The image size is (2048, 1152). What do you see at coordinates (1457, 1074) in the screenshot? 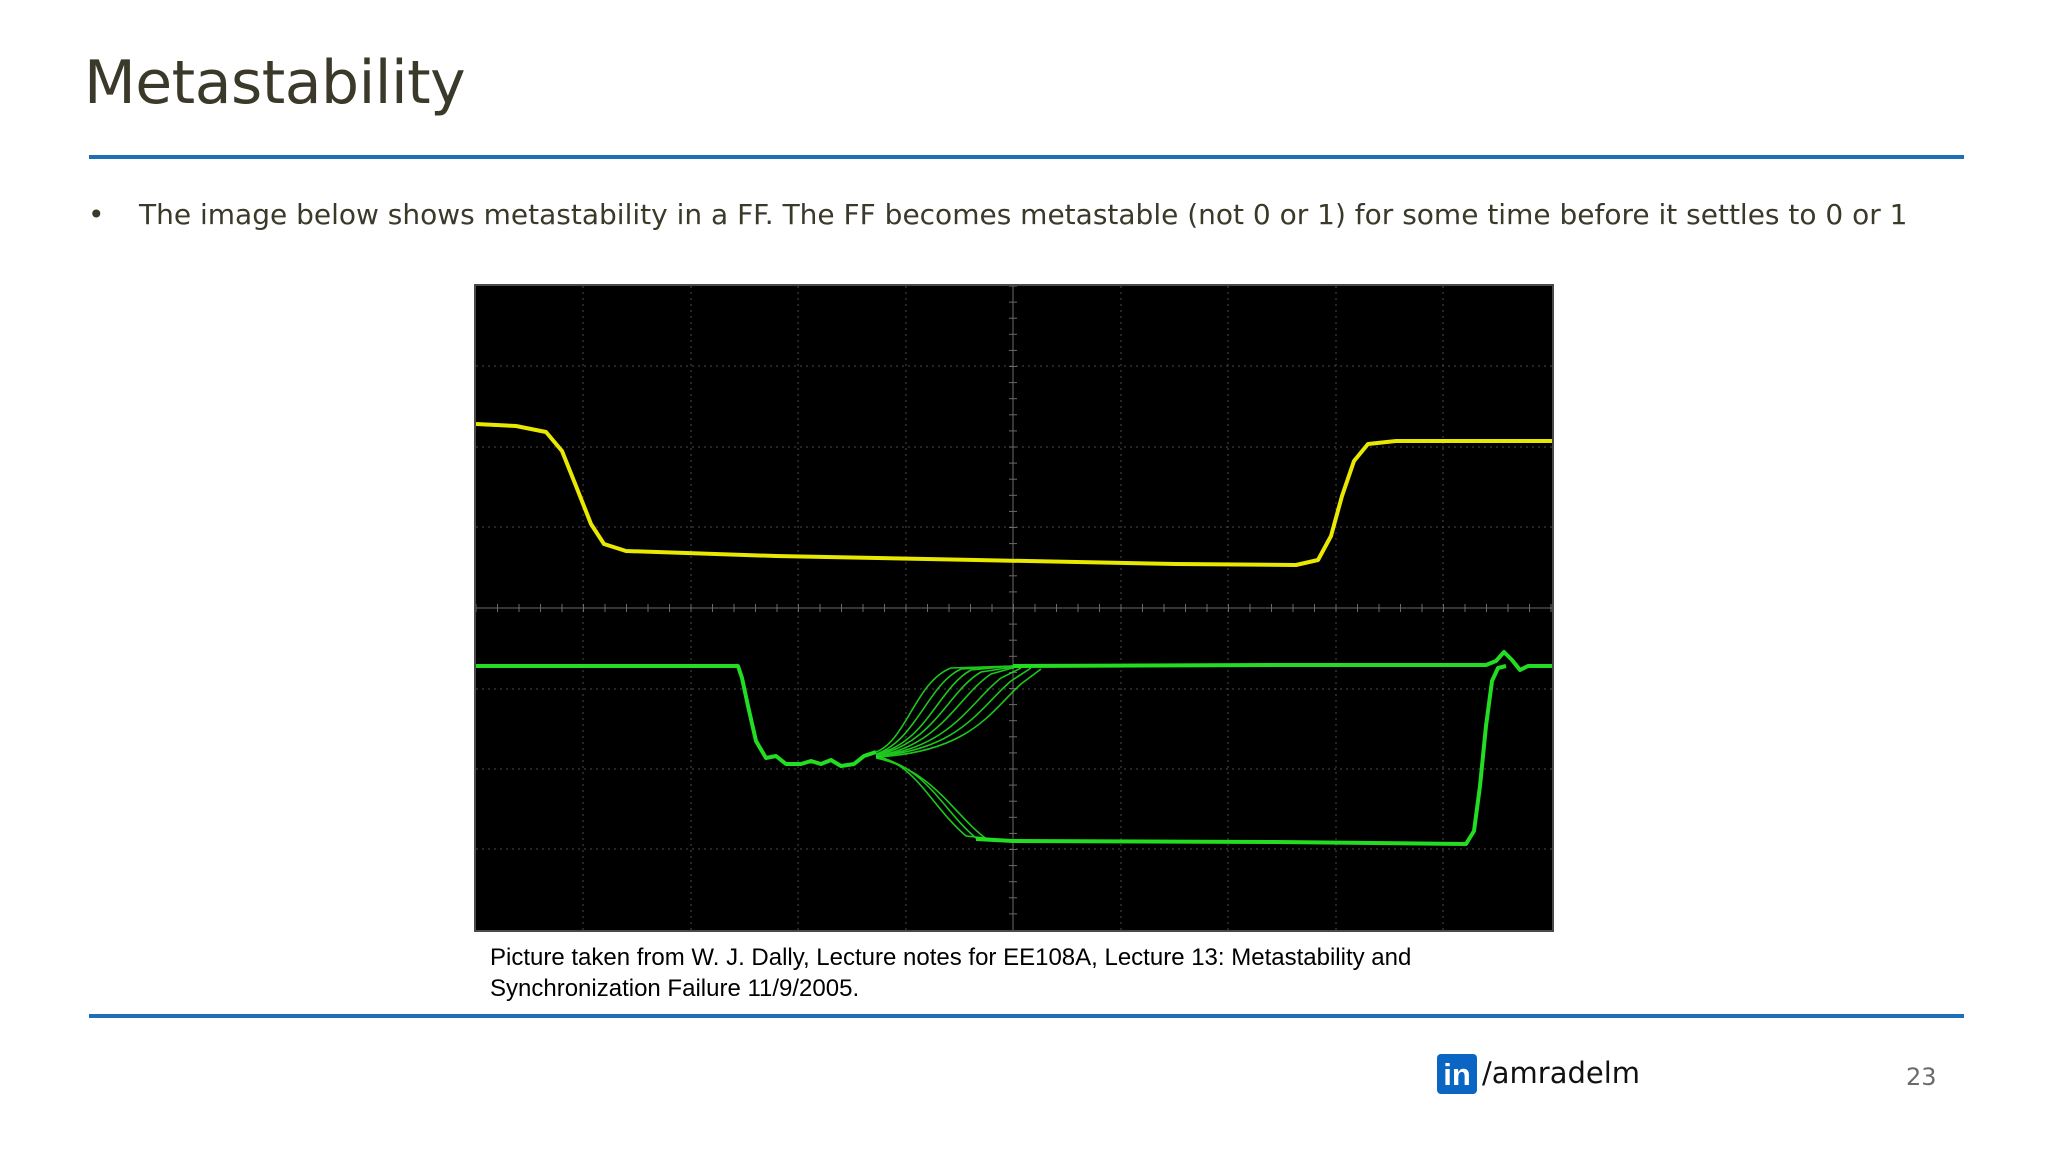
I see `linkedin-icon: in` at bounding box center [1457, 1074].